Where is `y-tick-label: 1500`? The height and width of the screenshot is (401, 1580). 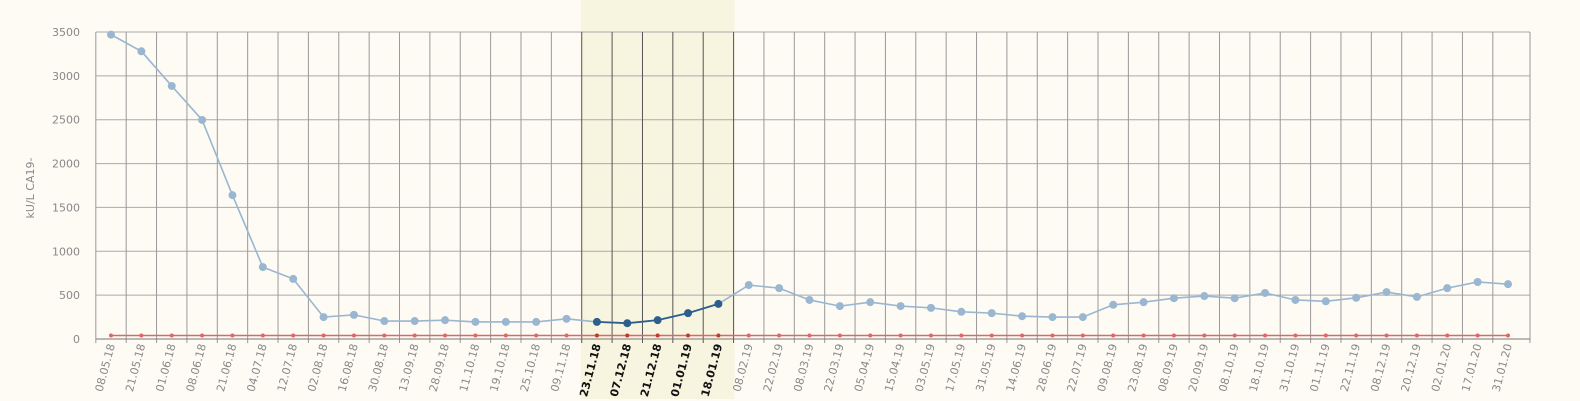
y-tick-label: 1500 is located at coordinates (66, 207).